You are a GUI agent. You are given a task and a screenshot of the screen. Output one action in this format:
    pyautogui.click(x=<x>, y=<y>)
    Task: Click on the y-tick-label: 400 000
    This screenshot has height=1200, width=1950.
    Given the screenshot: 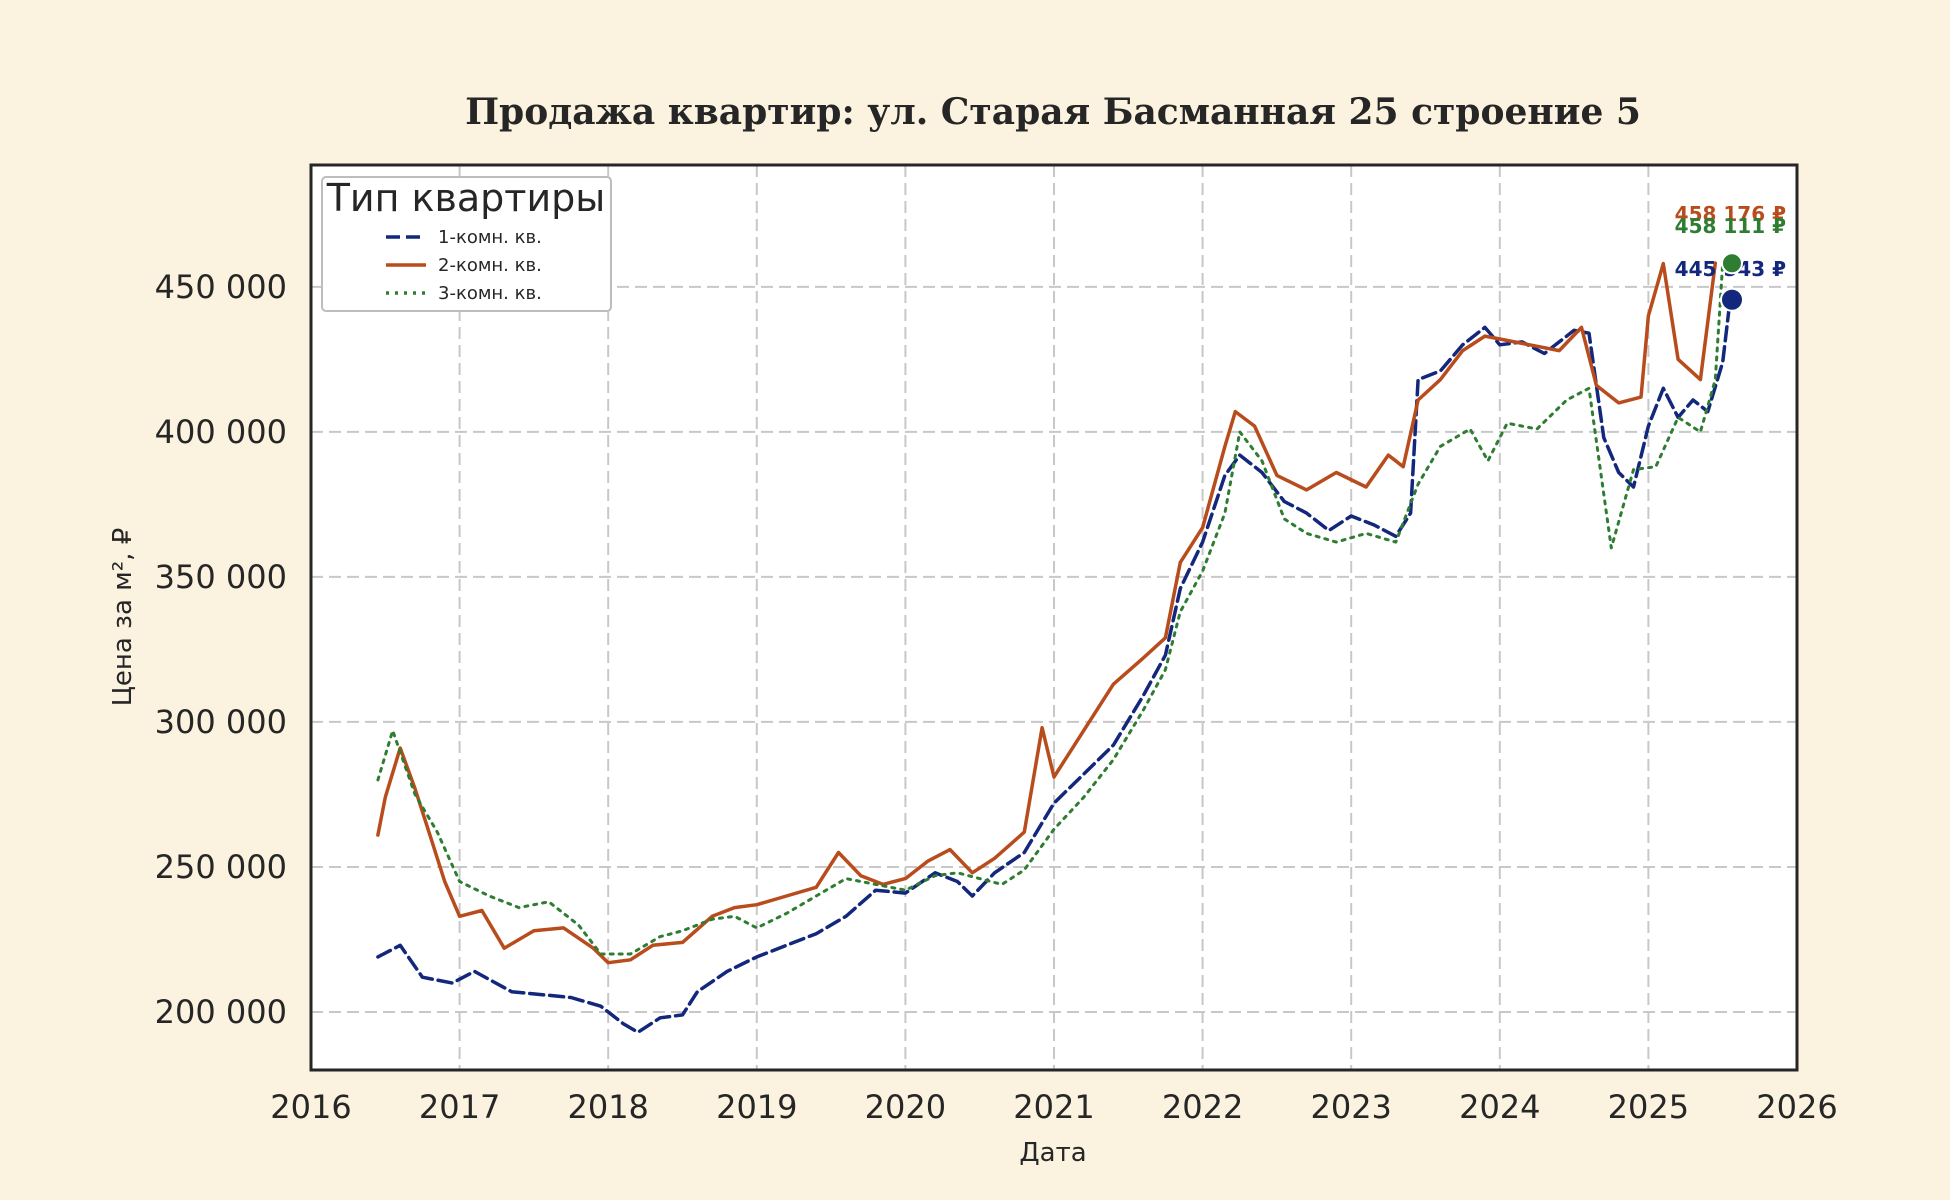 What is the action you would take?
    pyautogui.click(x=221, y=432)
    